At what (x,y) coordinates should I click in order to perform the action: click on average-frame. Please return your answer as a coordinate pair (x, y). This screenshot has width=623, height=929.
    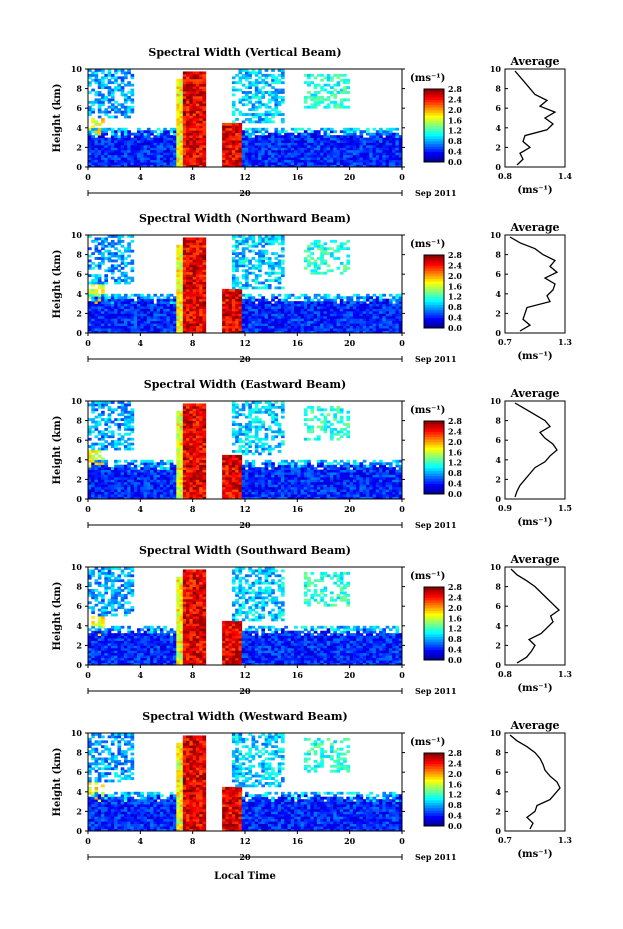
    Looking at the image, I should click on (535, 284).